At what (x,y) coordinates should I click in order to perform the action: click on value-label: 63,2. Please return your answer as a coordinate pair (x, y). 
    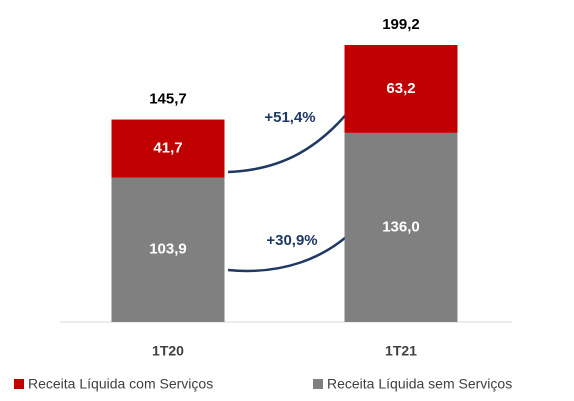
    Looking at the image, I should click on (400, 88).